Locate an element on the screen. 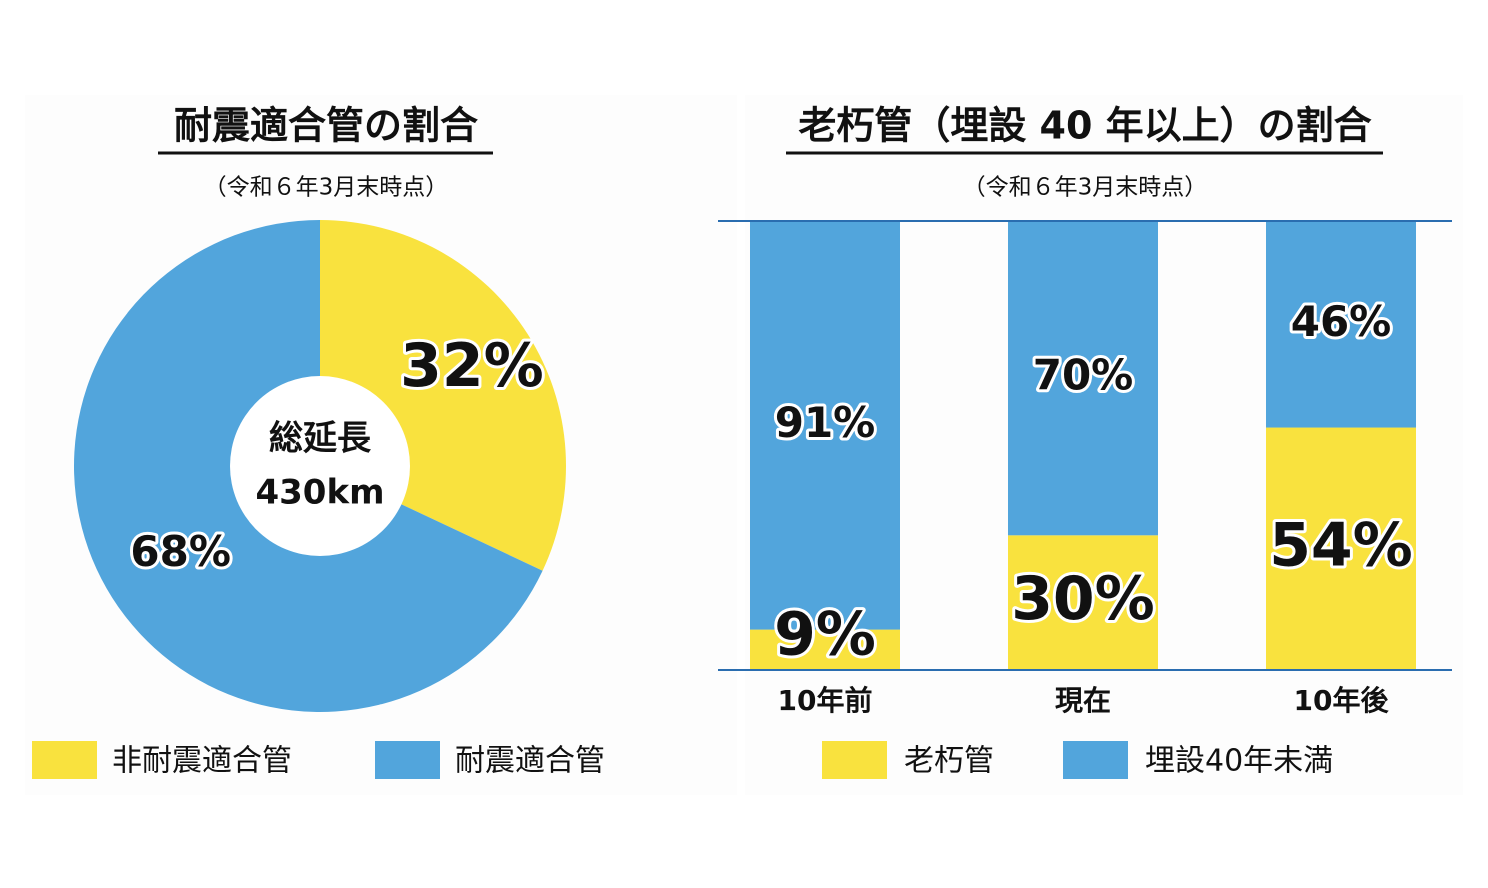 The image size is (1488, 888). value-label: 9% is located at coordinates (825, 635).